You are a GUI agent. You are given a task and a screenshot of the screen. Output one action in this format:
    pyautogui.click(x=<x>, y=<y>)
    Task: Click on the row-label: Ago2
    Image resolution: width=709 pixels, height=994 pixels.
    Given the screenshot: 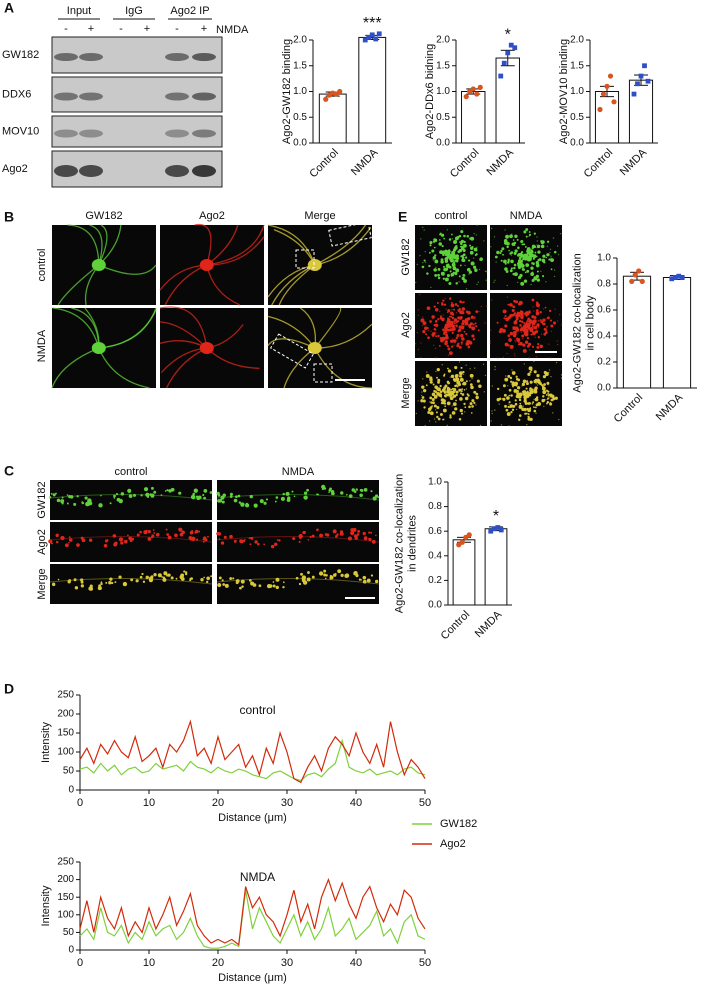 What is the action you would take?
    pyautogui.click(x=42, y=542)
    